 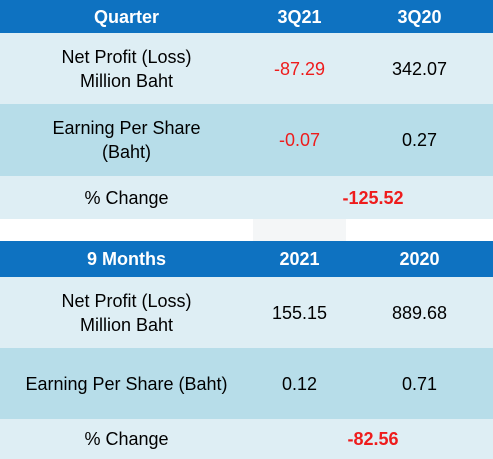 I want to click on nine-months-change-row: % Change -82.56, so click(x=246, y=439).